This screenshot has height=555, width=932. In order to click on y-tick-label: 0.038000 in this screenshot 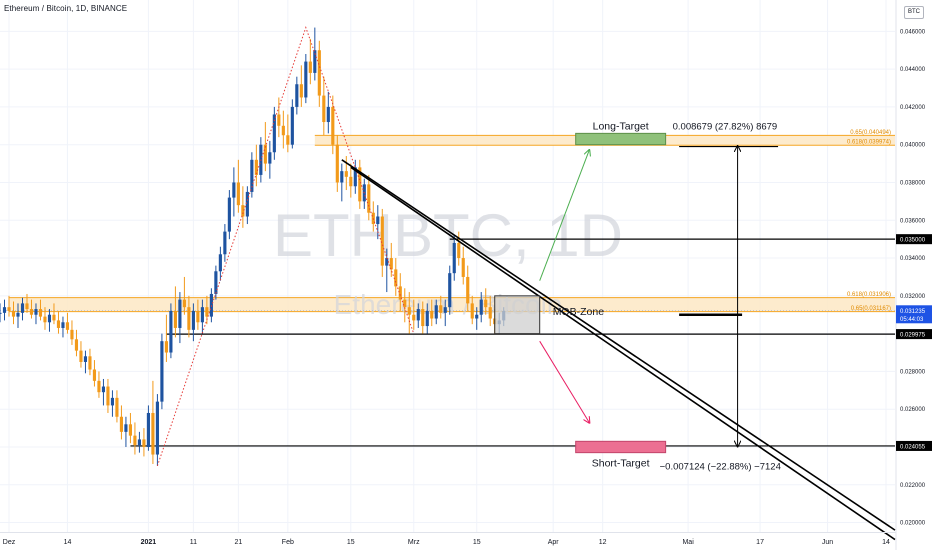, I will do `click(913, 183)`.